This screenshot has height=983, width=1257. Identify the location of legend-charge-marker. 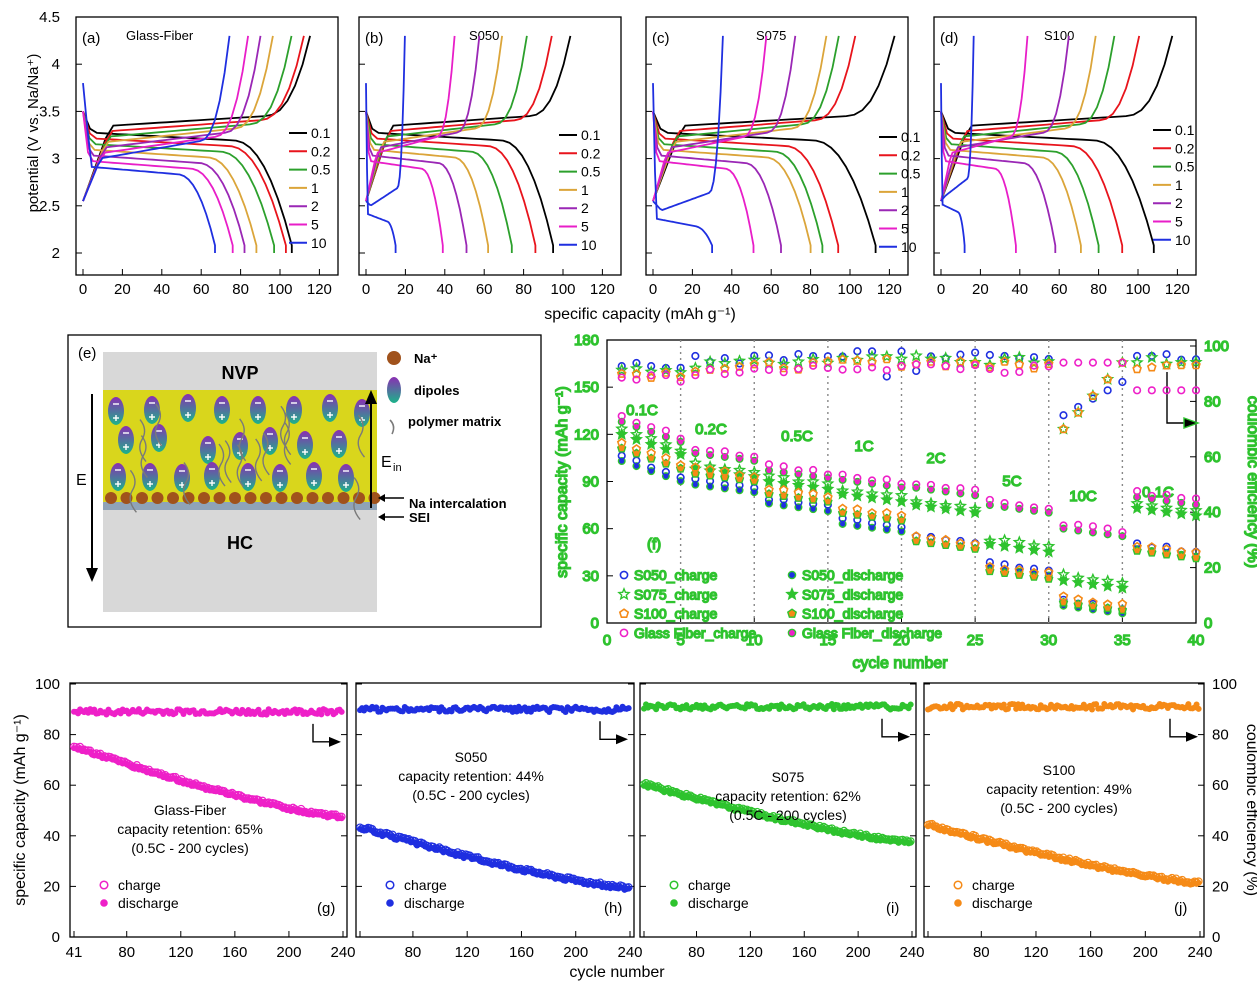
(674, 885).